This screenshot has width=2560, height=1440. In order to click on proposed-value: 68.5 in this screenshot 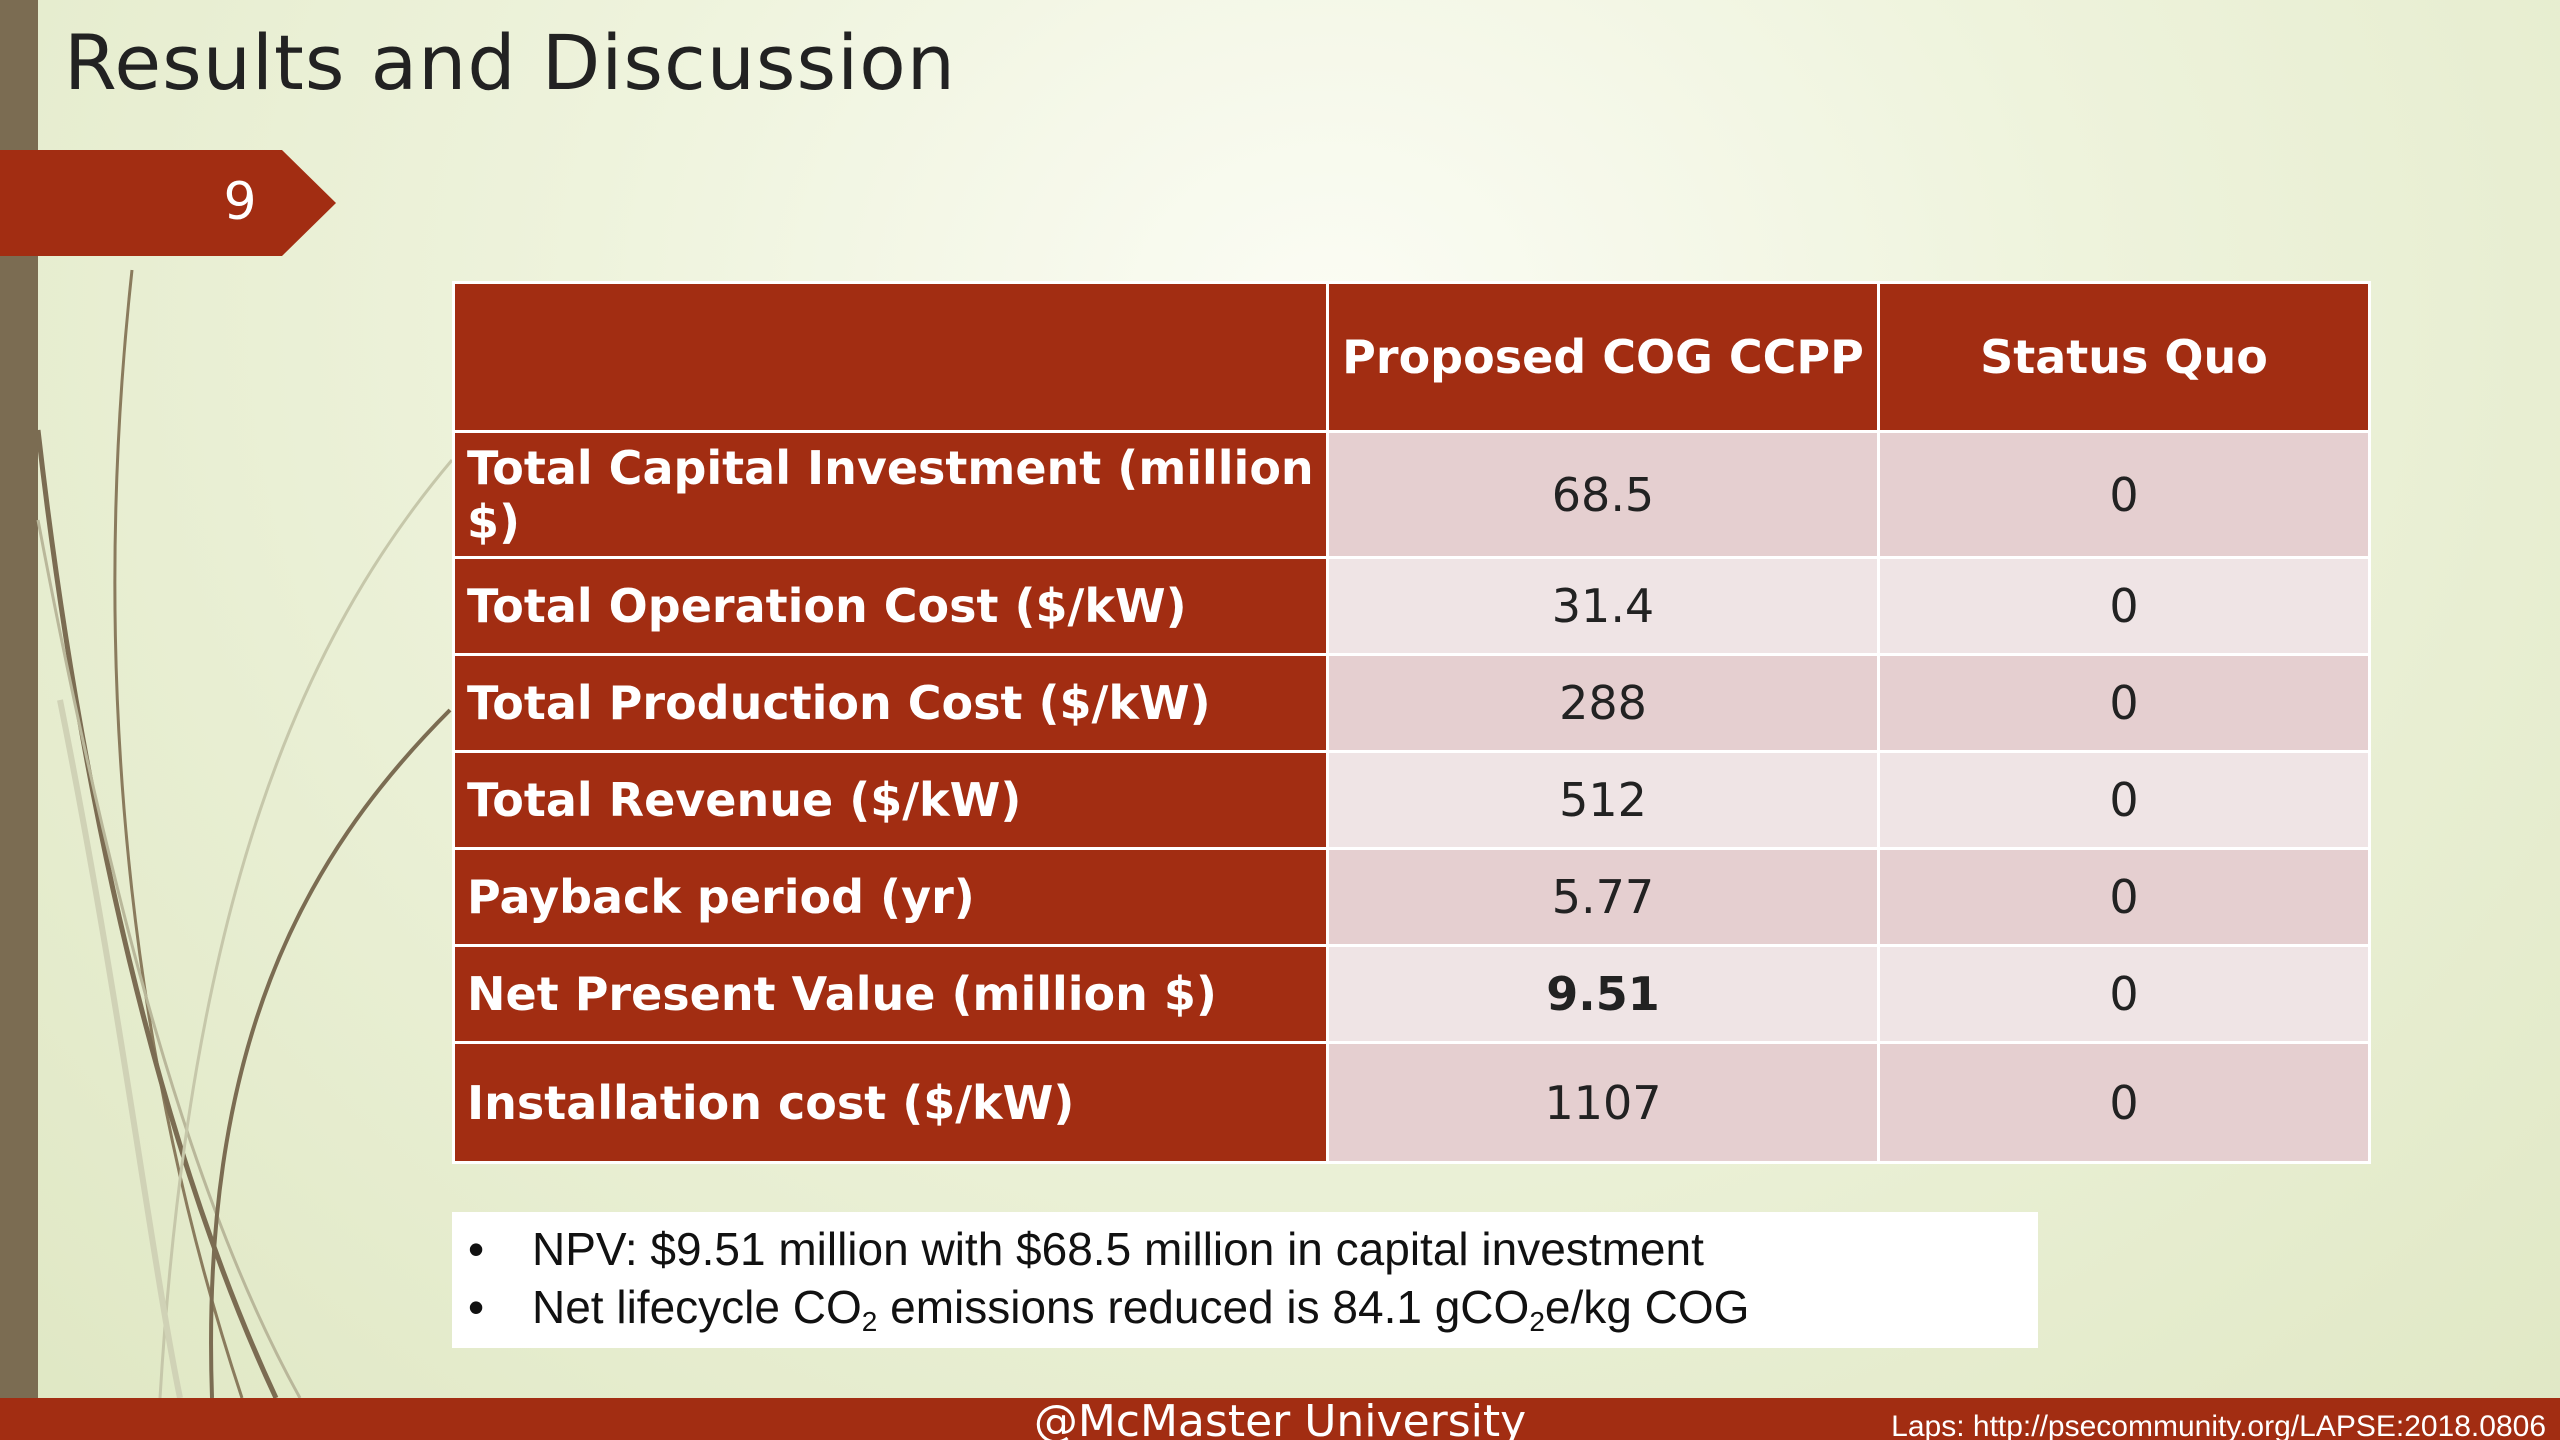, I will do `click(1603, 494)`.